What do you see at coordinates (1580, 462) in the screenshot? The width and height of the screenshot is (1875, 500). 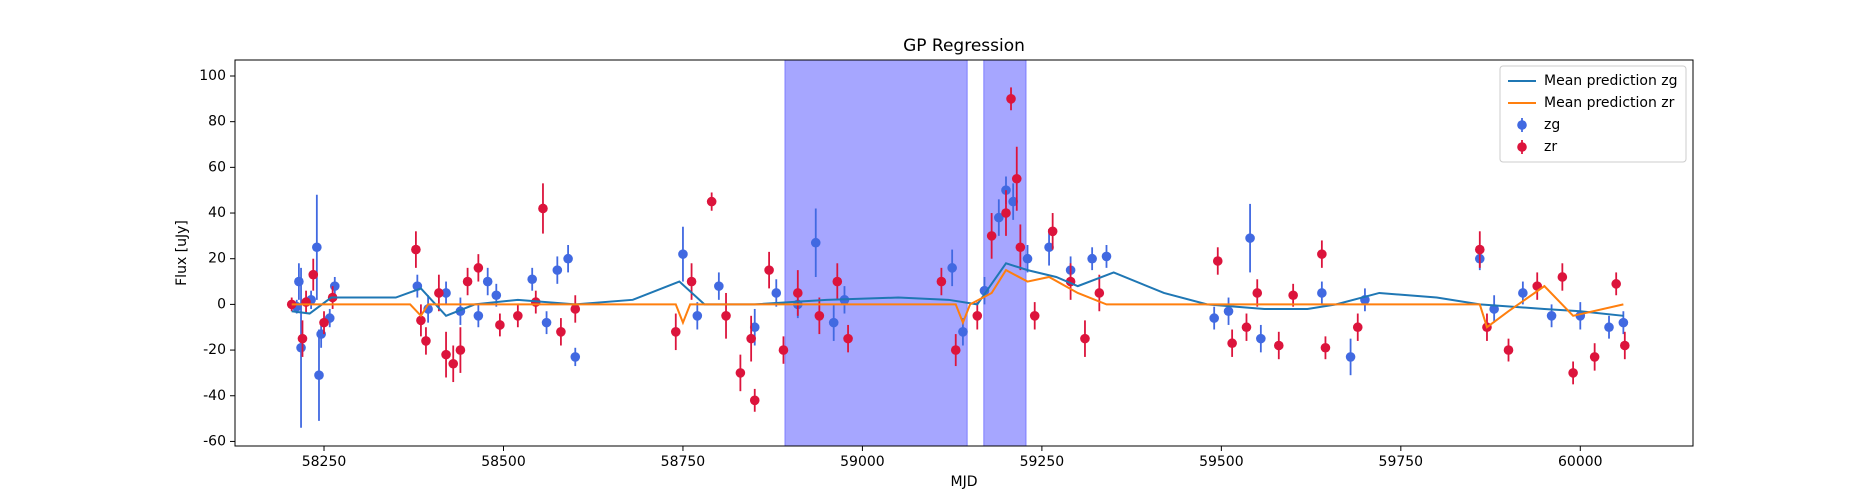 I see `x-tick-label: 60000` at bounding box center [1580, 462].